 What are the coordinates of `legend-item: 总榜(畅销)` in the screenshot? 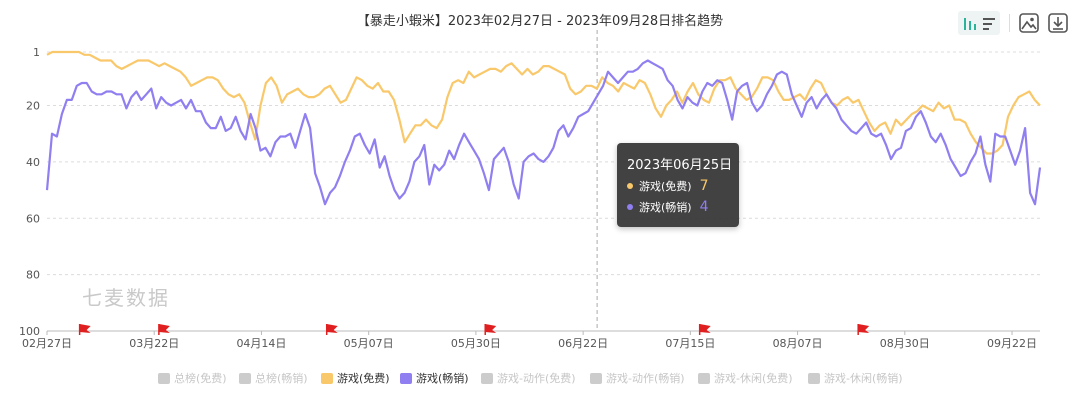 It's located at (273, 378).